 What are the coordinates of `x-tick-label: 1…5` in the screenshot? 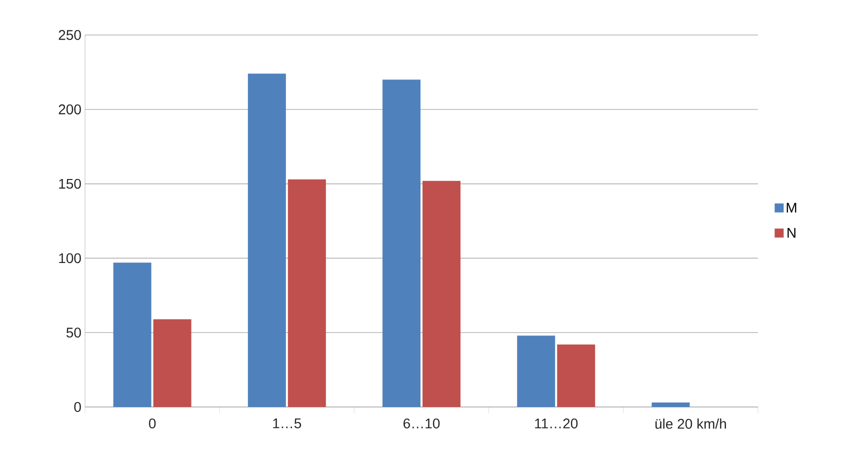 It's located at (287, 423).